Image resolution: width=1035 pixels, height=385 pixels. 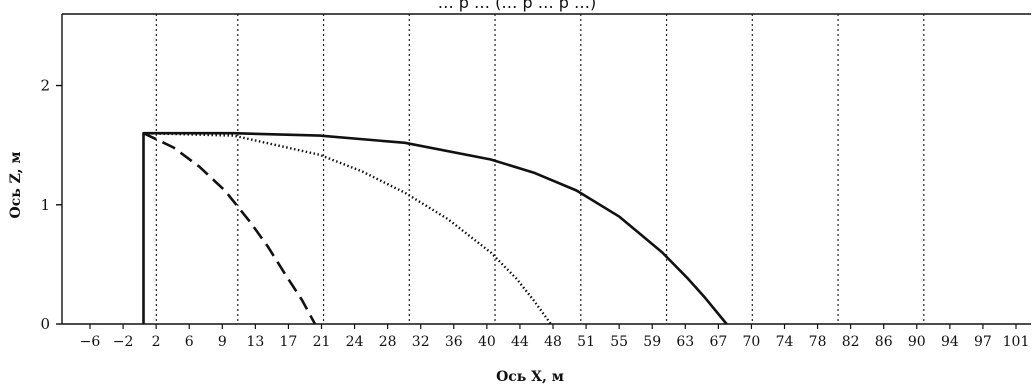 What do you see at coordinates (255, 342) in the screenshot?
I see `x-tick-label: 13` at bounding box center [255, 342].